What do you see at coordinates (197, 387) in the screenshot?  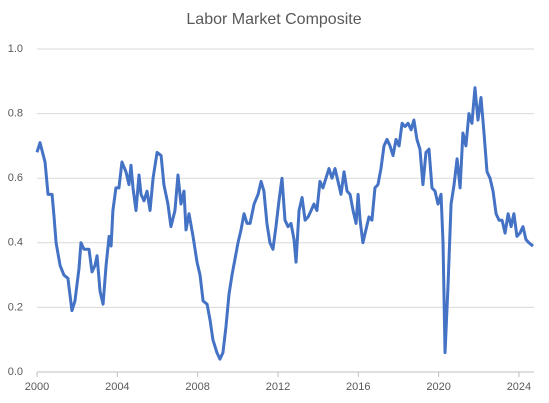 I see `x-tick-label: 2008` at bounding box center [197, 387].